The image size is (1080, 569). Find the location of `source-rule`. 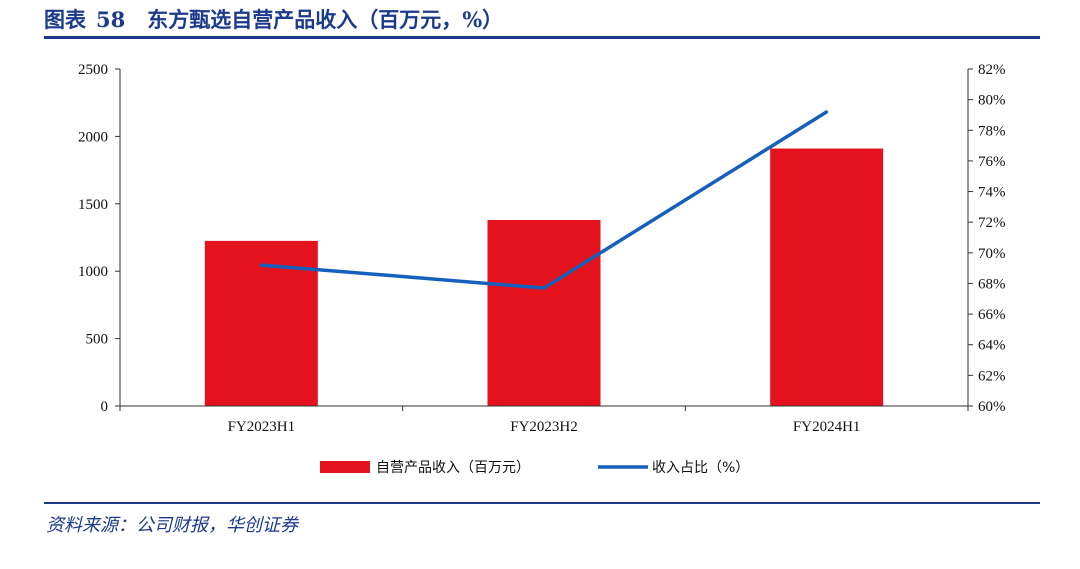

source-rule is located at coordinates (542, 503).